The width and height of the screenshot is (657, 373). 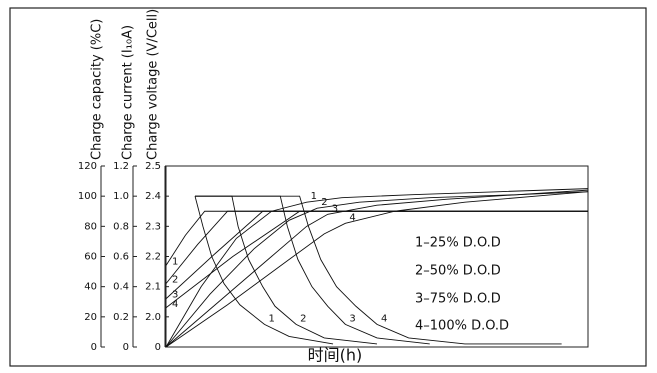 I want to click on y-tick-label: 60, so click(x=90, y=257).